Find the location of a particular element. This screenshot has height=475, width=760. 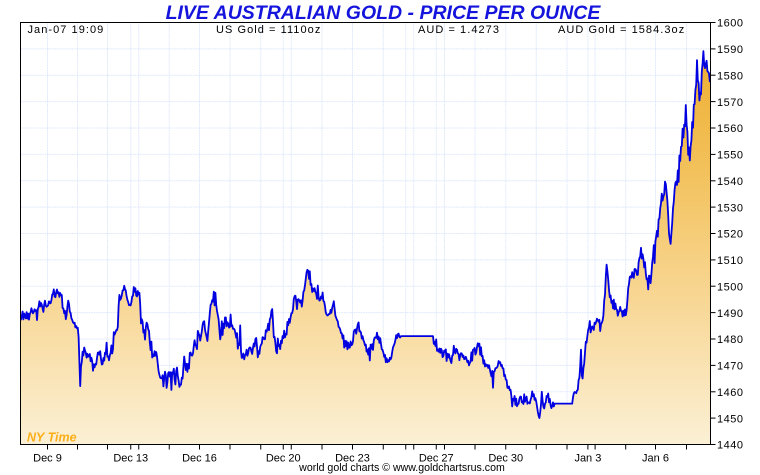

svg-text: 1590 is located at coordinates (730, 50).